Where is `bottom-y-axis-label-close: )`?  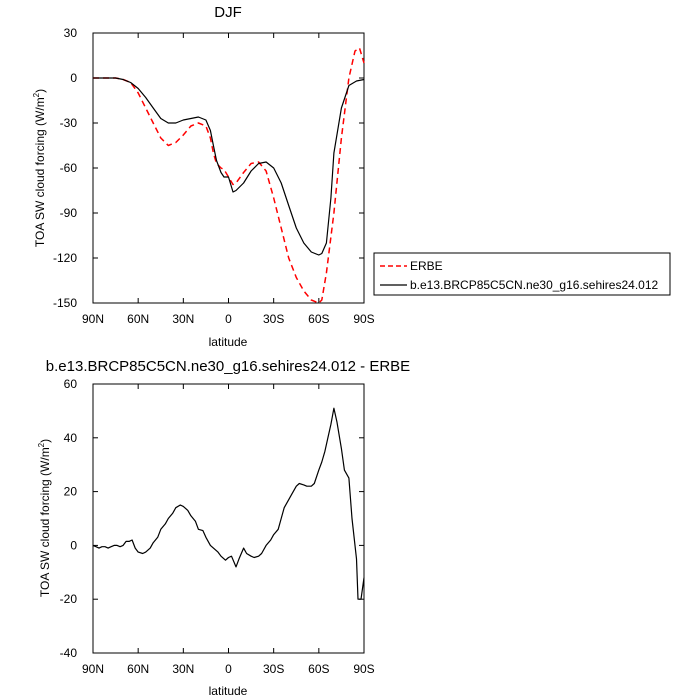
bottom-y-axis-label-close: ) is located at coordinates (45, 441).